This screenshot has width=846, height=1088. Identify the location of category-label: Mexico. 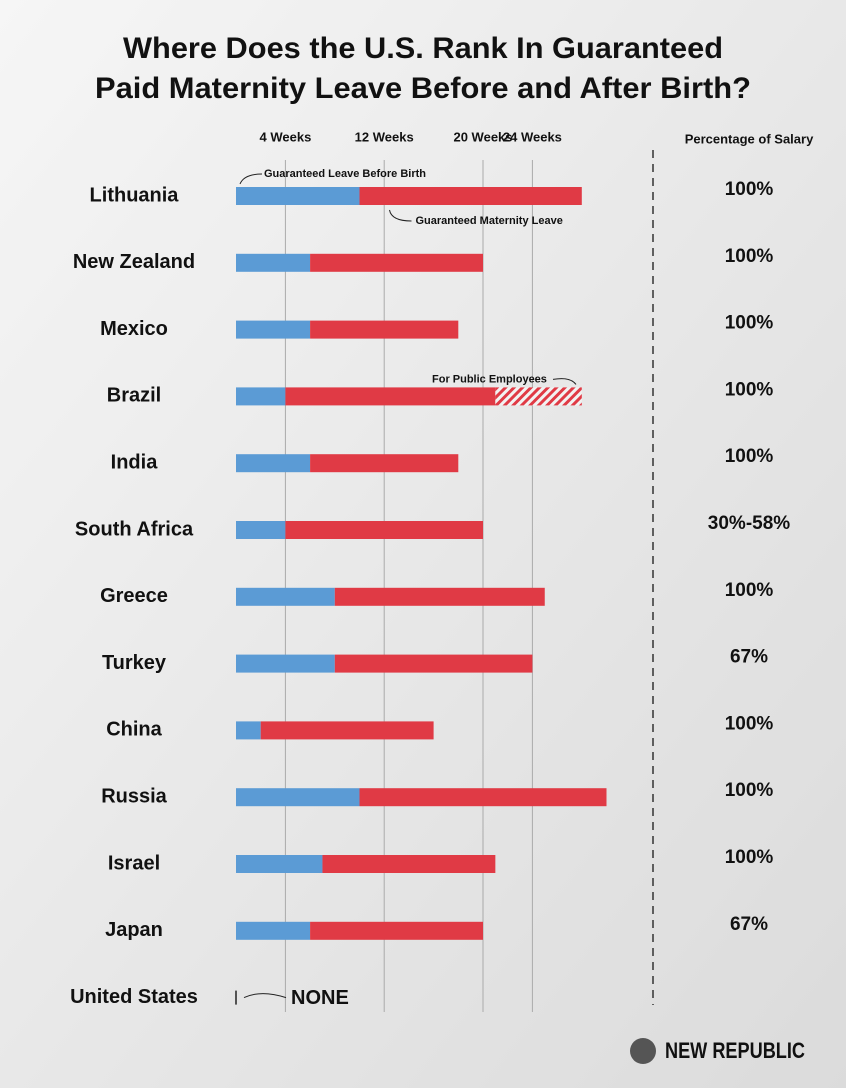
(134, 329).